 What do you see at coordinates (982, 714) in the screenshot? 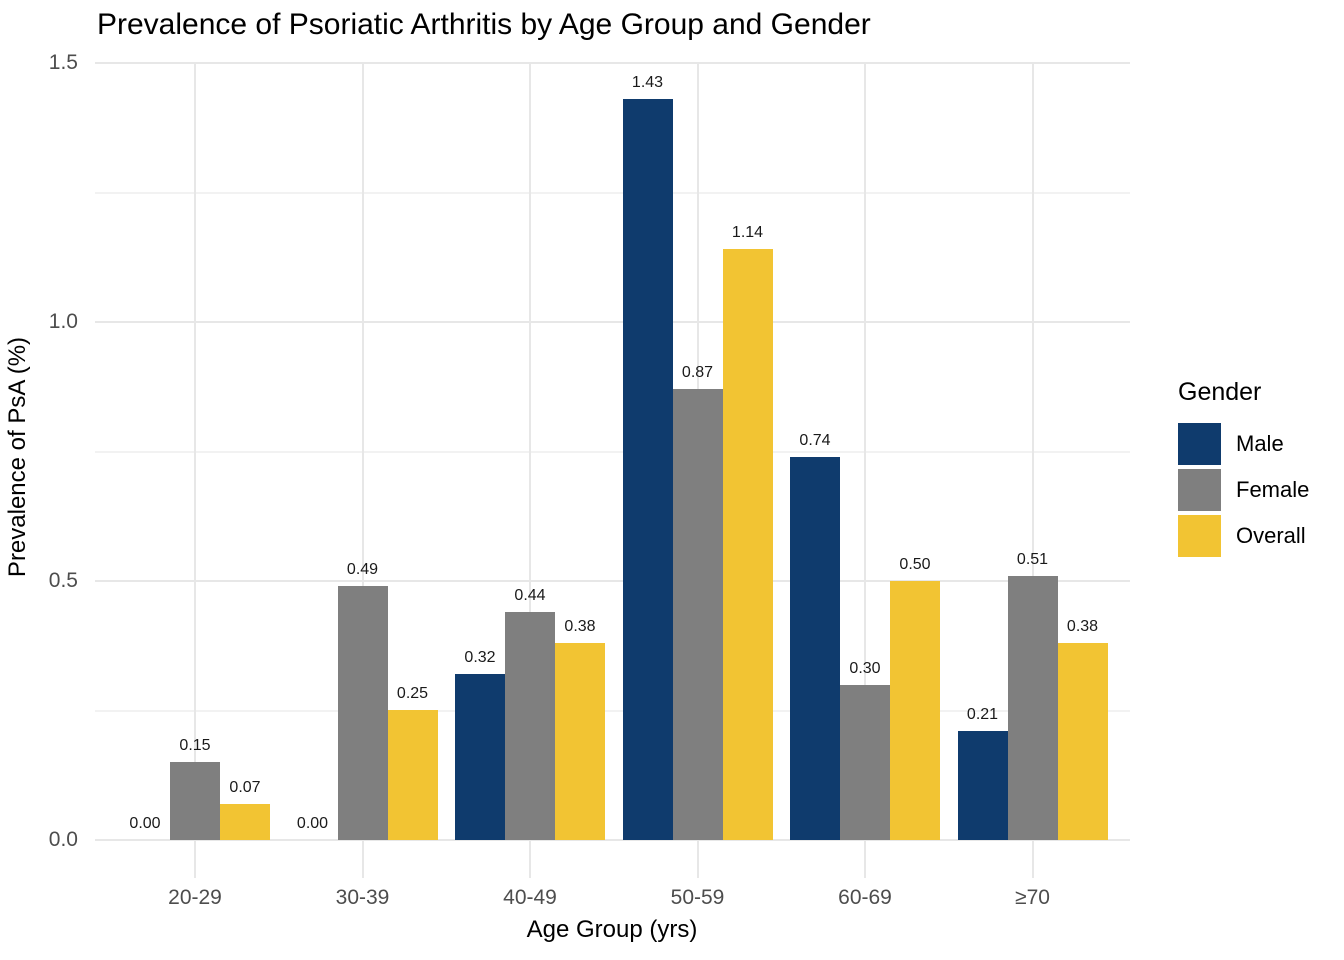
I see `bar-value-label: 0.21` at bounding box center [982, 714].